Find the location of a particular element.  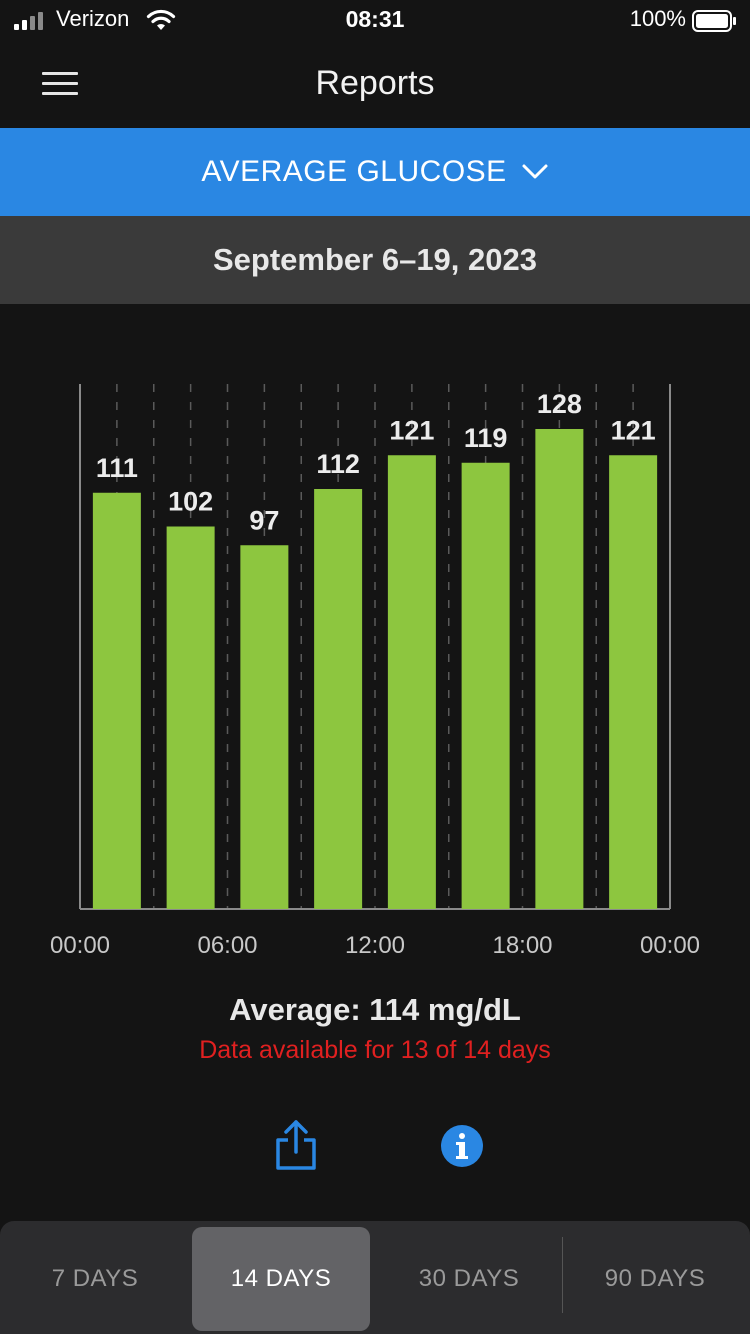

bar-value-label: 119 is located at coordinates (486, 438).